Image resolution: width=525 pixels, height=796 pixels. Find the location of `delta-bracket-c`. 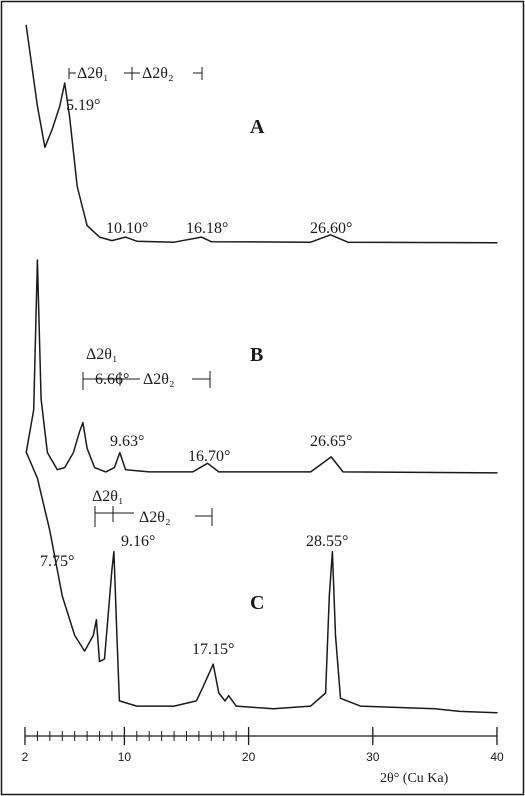

delta-bracket-c is located at coordinates (153, 516).